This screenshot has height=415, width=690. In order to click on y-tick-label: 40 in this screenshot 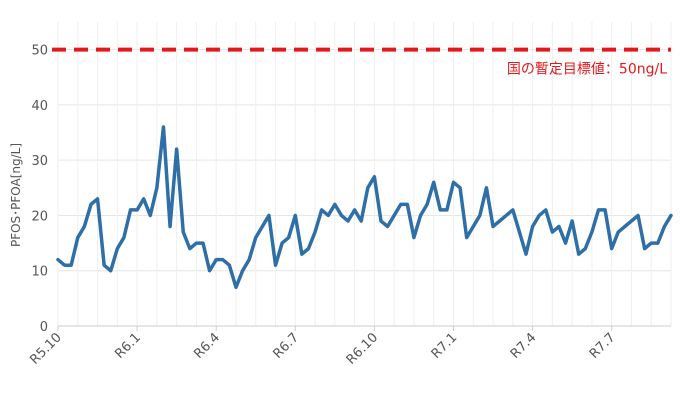, I will do `click(39, 106)`.